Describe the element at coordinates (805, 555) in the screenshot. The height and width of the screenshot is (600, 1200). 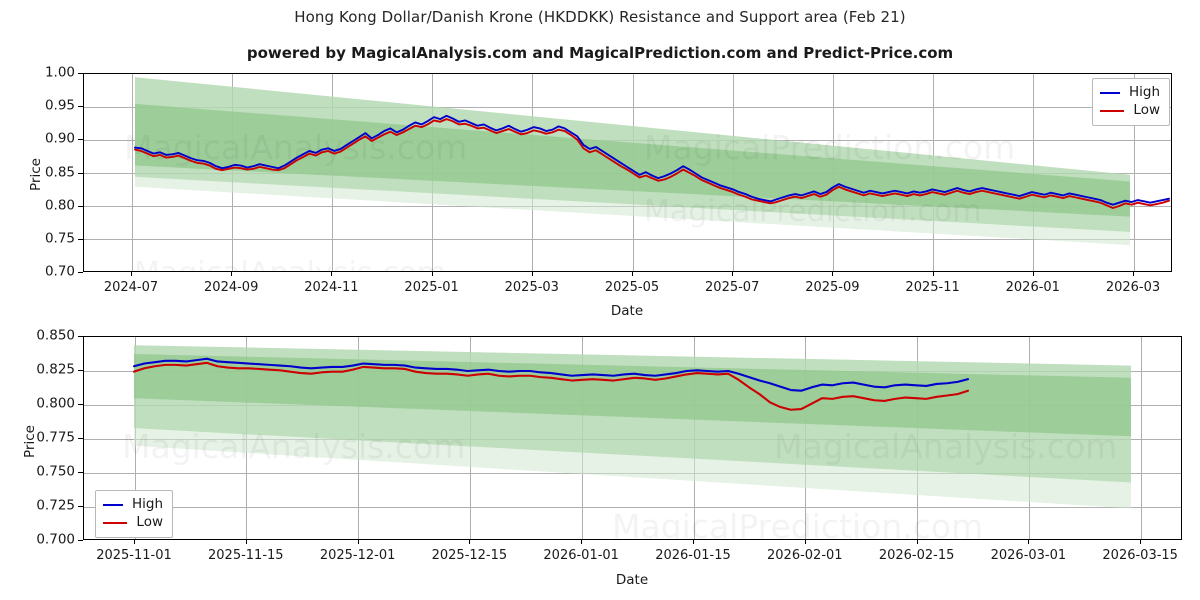
I see `x-axis-tick-label: 2026-02-01` at that location.